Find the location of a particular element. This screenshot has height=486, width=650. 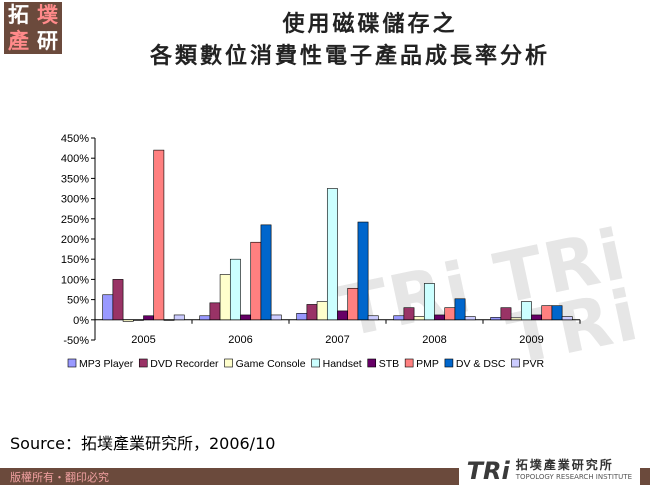

brand-name-en: TOPOLOGY RESEARCH INSTITUTE is located at coordinates (573, 477).